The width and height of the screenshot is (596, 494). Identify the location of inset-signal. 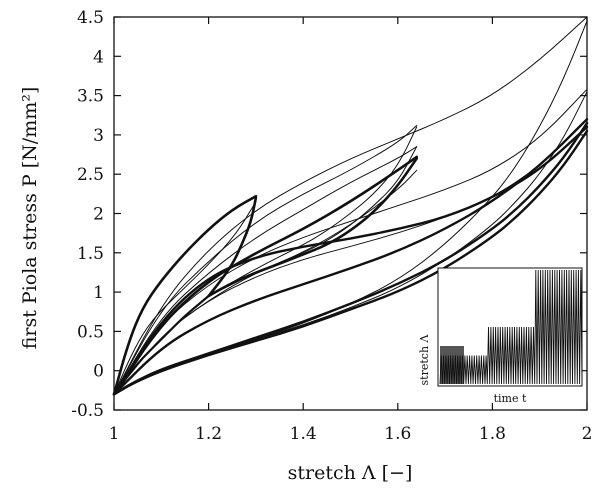
(511, 327).